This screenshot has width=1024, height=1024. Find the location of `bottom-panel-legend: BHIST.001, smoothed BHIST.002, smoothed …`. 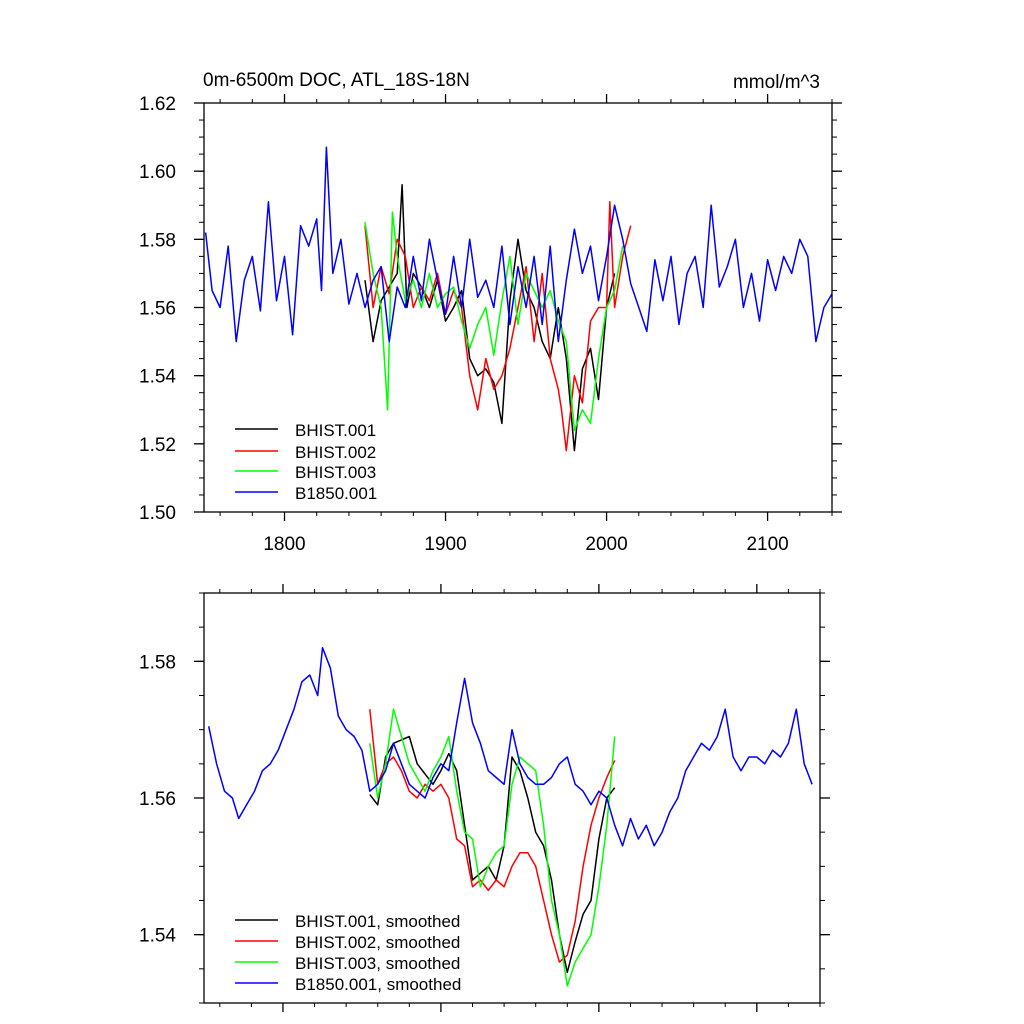

bottom-panel-legend: BHIST.001, smoothed BHIST.002, smoothed … is located at coordinates (348, 953).